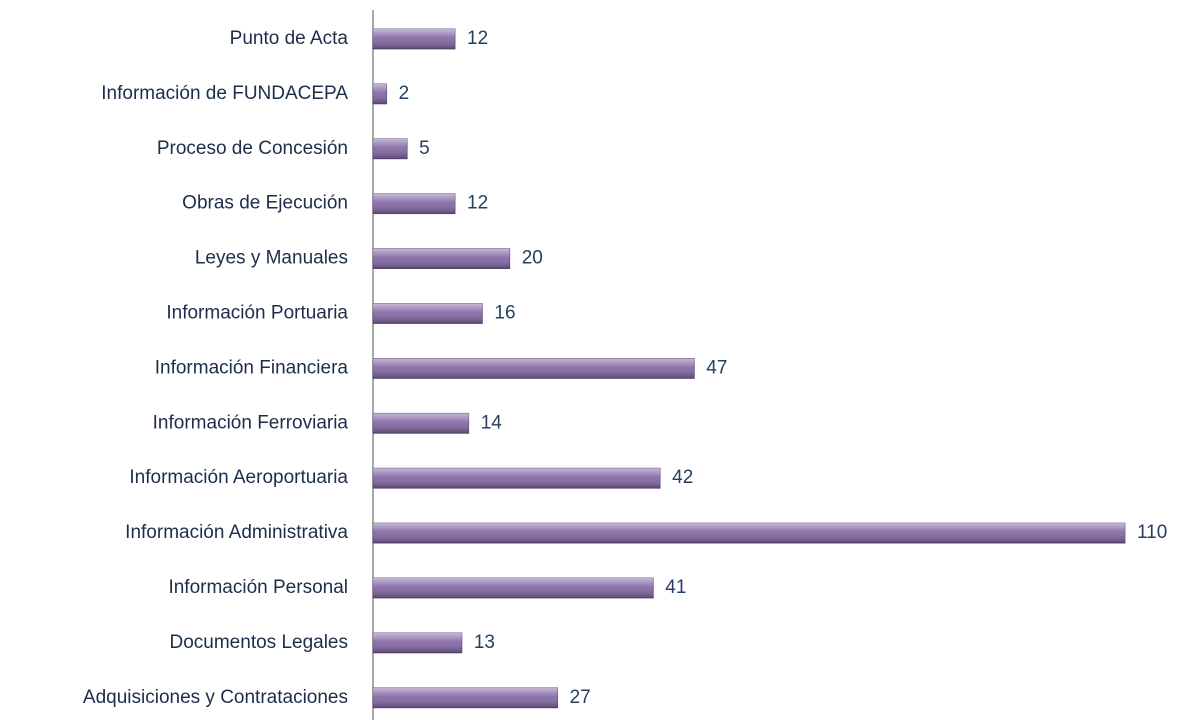 The image size is (1185, 725). What do you see at coordinates (271, 258) in the screenshot?
I see `category-label: Leyes y Manuales` at bounding box center [271, 258].